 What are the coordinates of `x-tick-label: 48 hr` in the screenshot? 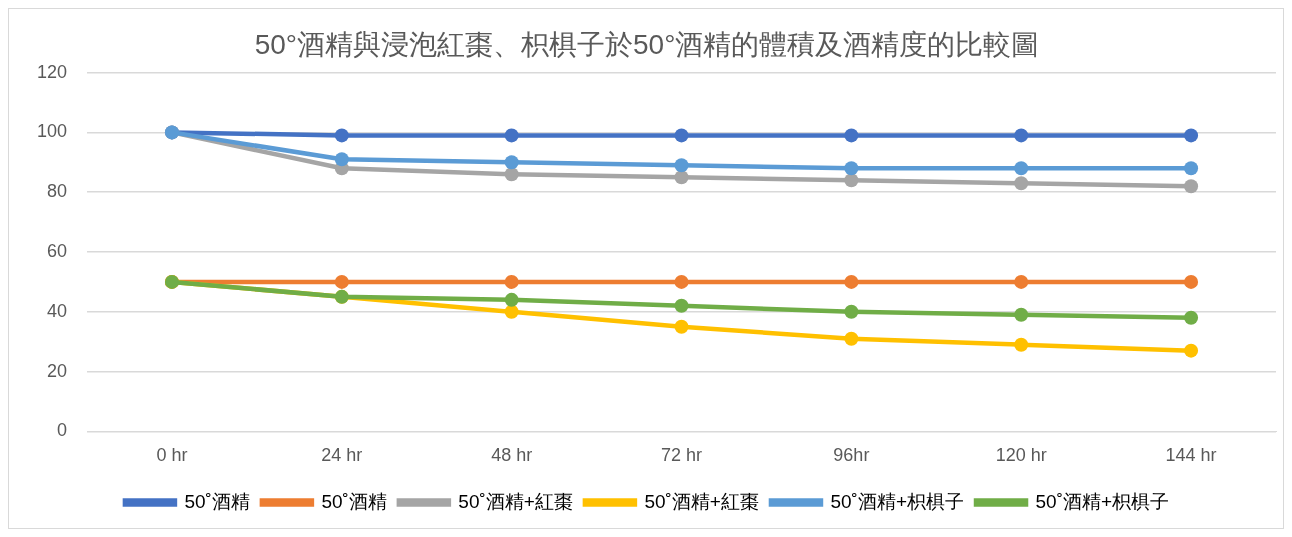 It's located at (512, 455).